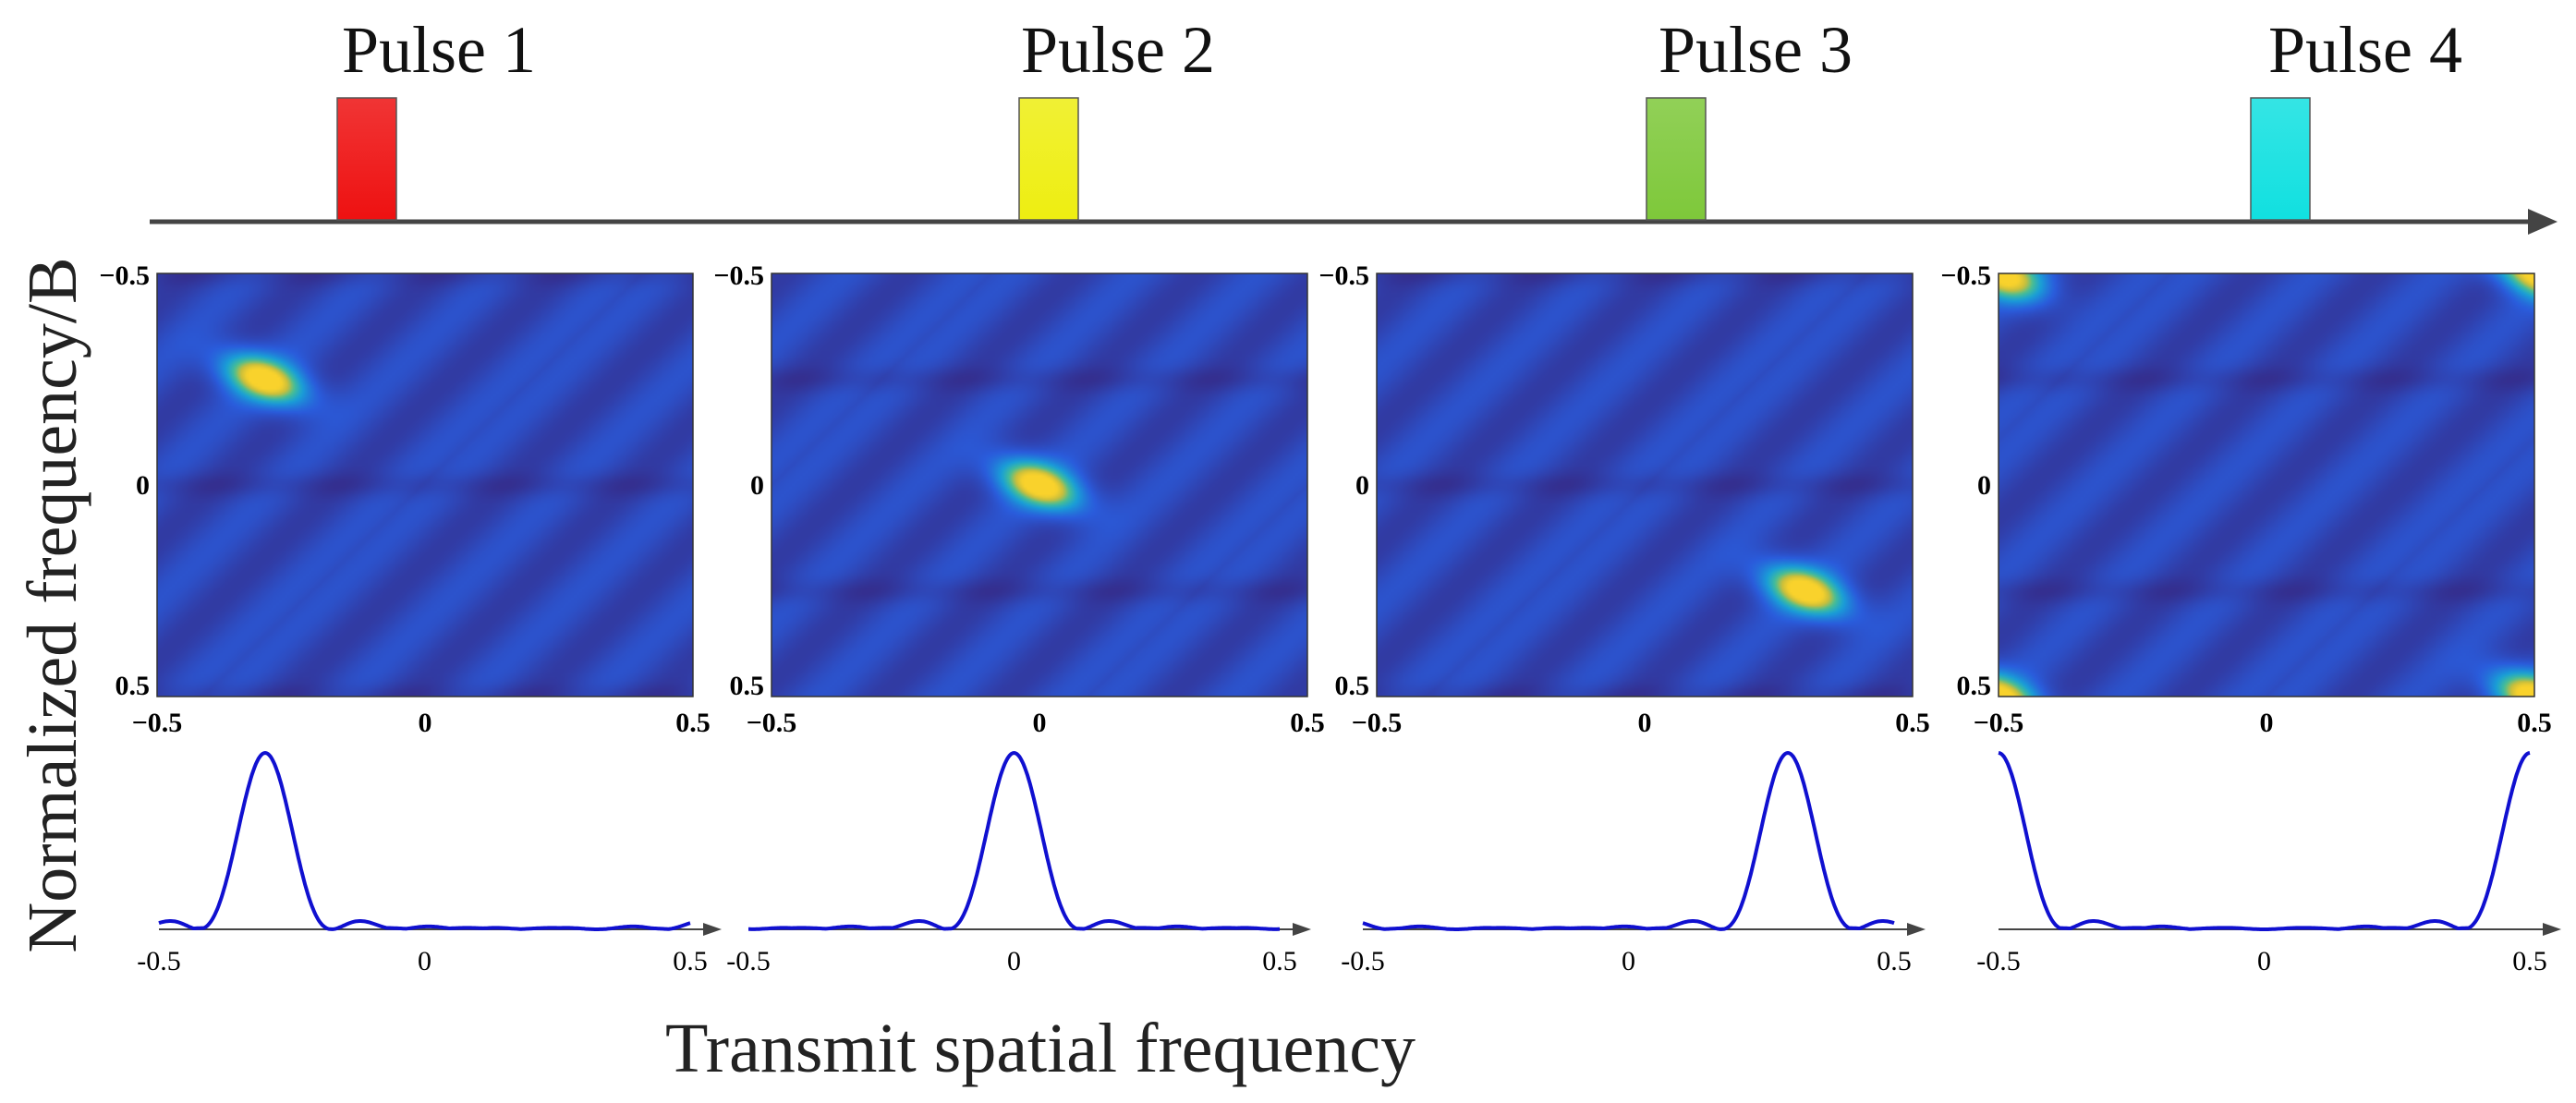  I want to click on timeline-arrowhead, so click(2543, 222).